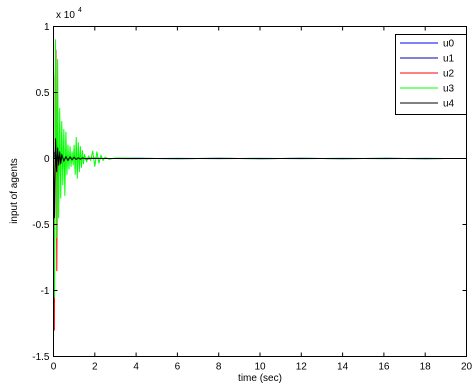 Image resolution: width=473 pixels, height=387 pixels. What do you see at coordinates (41, 357) in the screenshot?
I see `y-tick-label: -1.5` at bounding box center [41, 357].